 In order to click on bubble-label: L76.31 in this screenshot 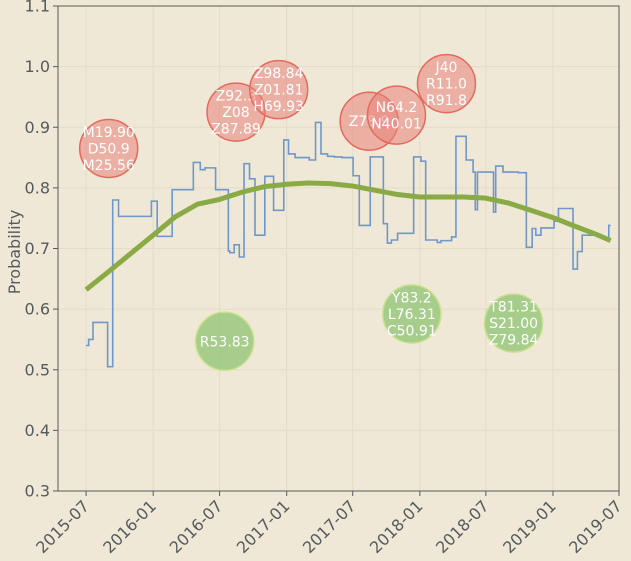, I will do `click(412, 315)`.